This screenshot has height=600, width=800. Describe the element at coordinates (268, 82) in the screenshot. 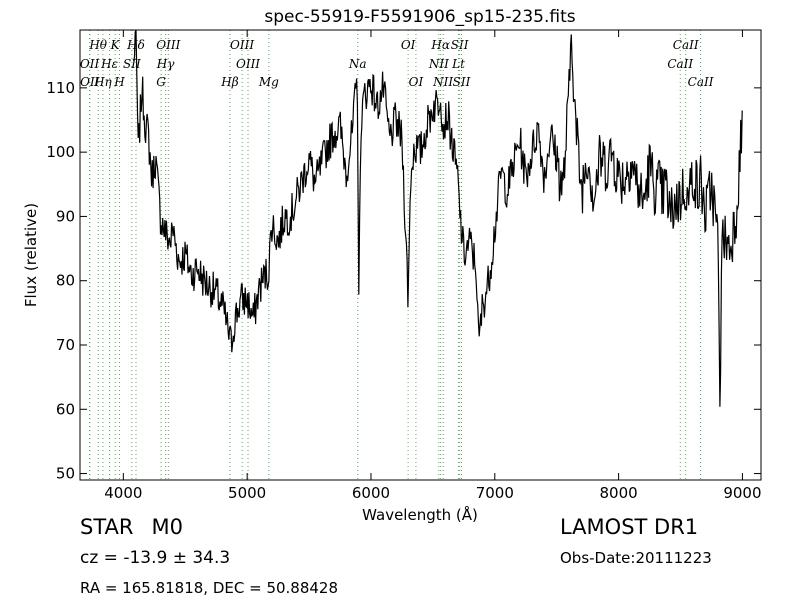

I see `line-label-15: Mg` at that location.